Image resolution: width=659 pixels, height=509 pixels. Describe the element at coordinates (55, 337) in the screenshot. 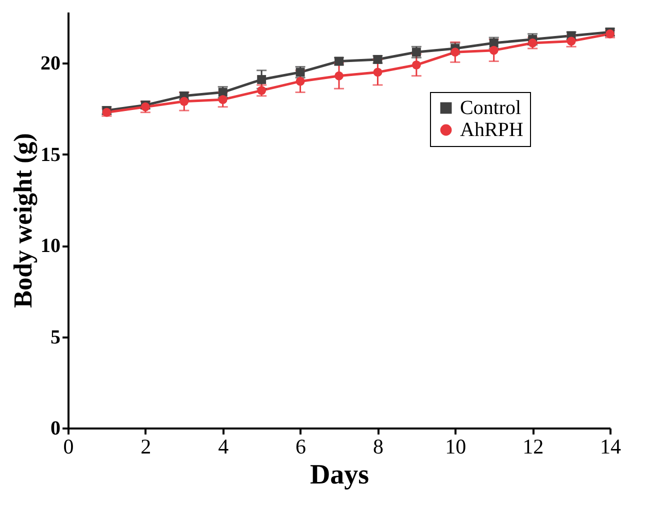

I see `y-tick-label: 5` at that location.